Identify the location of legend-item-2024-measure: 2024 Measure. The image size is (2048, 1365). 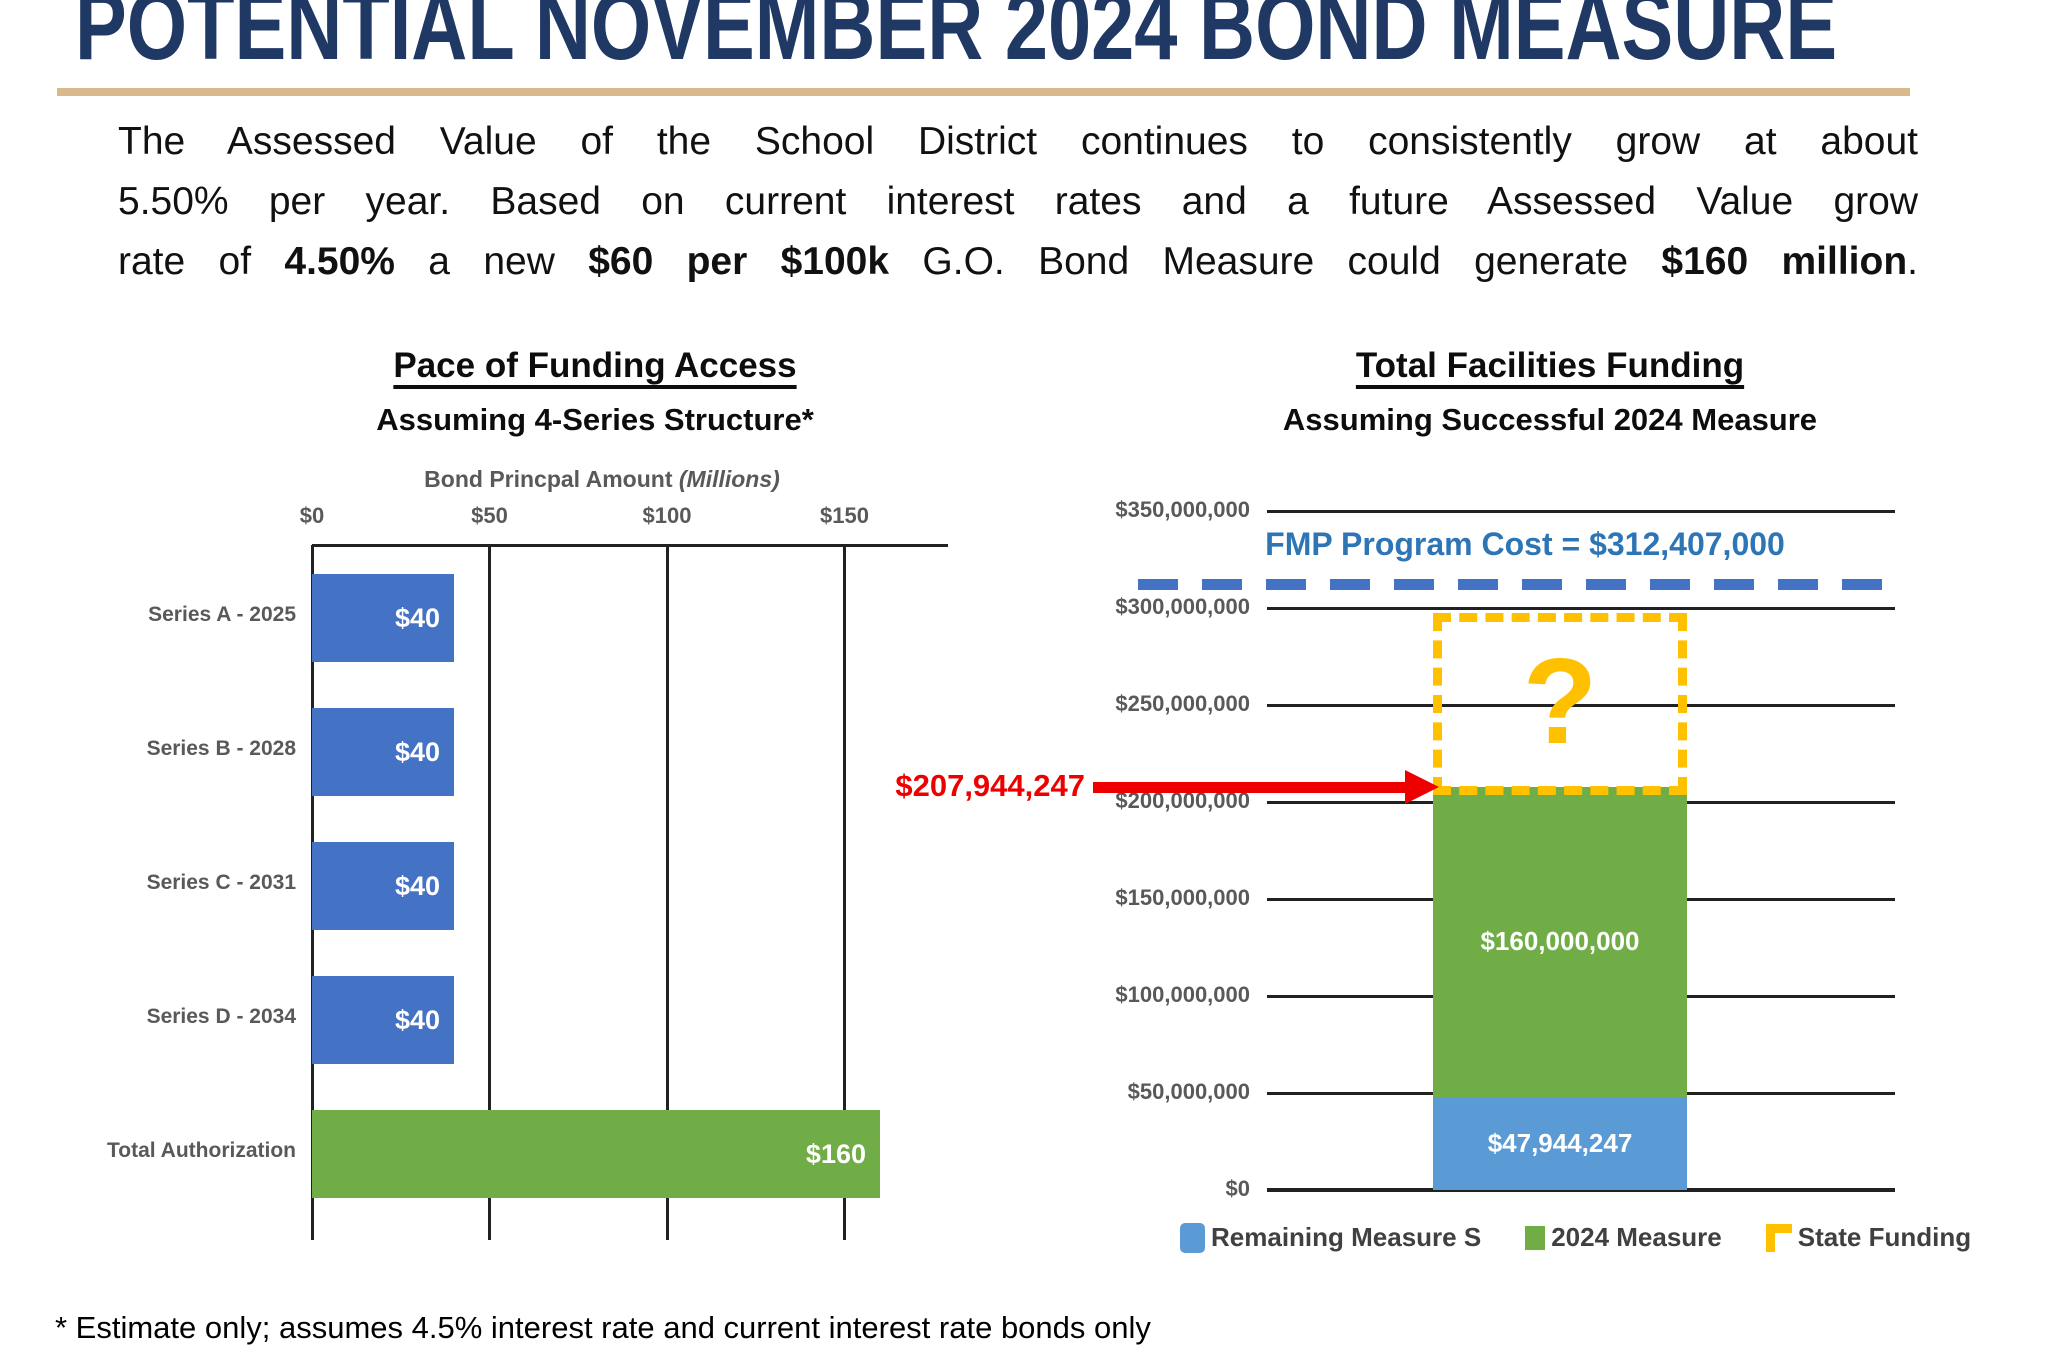
(1623, 1237).